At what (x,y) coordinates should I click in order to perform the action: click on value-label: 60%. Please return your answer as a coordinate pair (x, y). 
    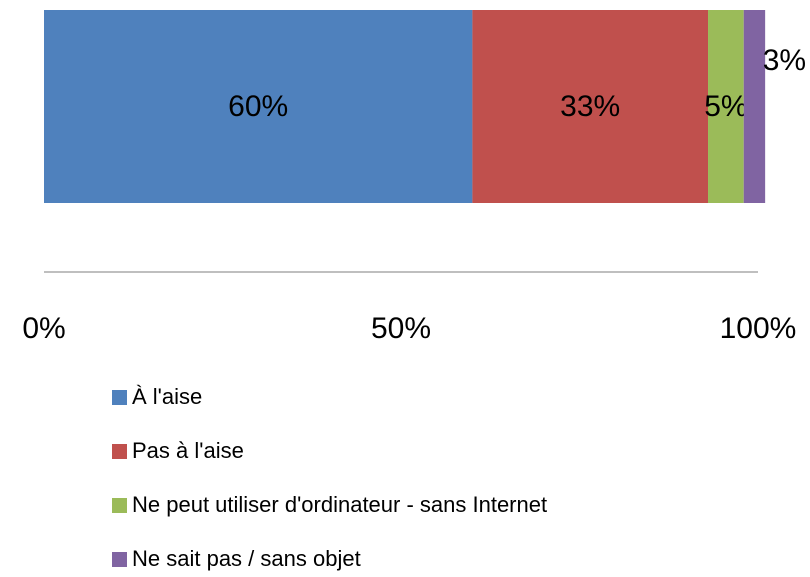
    Looking at the image, I should click on (258, 106).